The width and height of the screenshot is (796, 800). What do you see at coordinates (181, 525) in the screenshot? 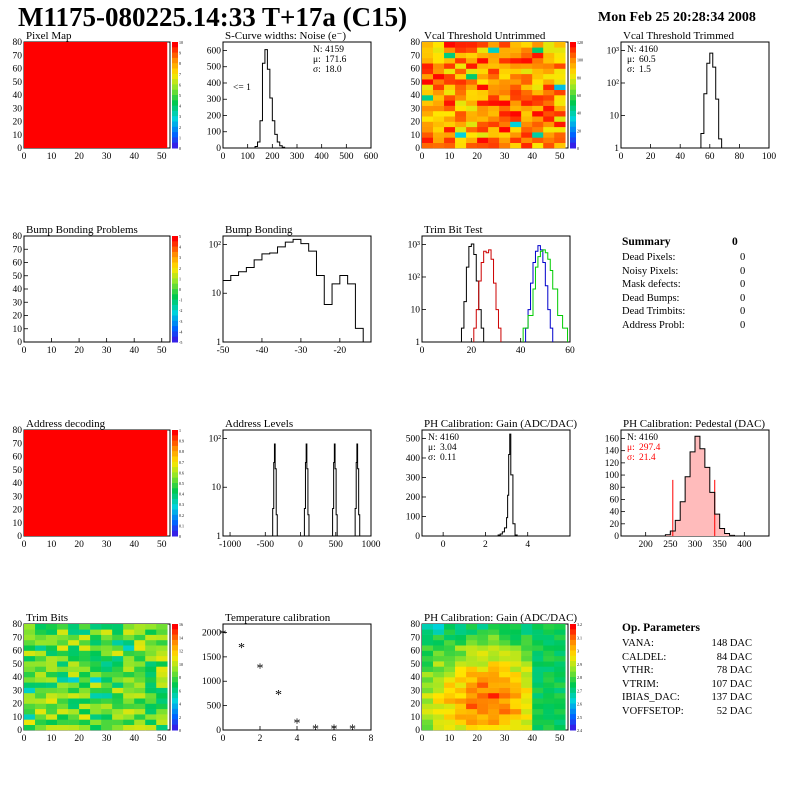
I see `colorbar-label: 0.1` at bounding box center [181, 525].